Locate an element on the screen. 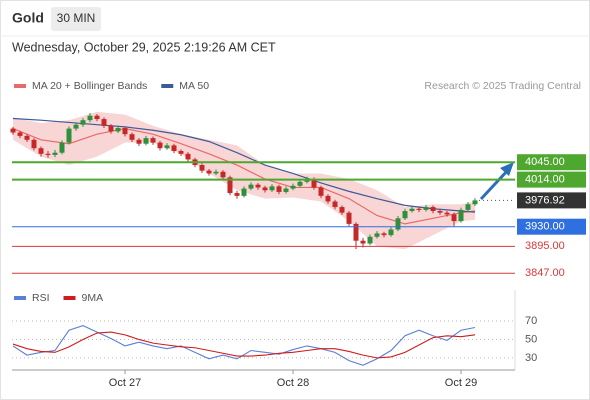 This screenshot has width=590, height=400. last-price-label: 3976.92 is located at coordinates (545, 200).